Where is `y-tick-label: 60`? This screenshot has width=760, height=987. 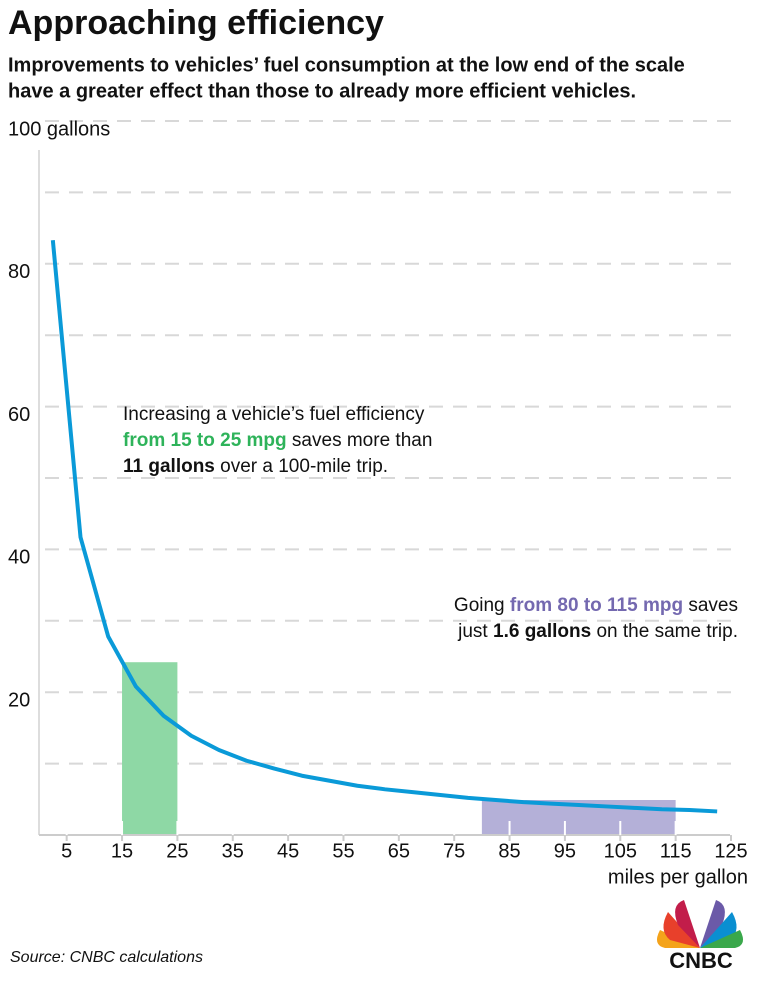
y-tick-label: 60 is located at coordinates (19, 415).